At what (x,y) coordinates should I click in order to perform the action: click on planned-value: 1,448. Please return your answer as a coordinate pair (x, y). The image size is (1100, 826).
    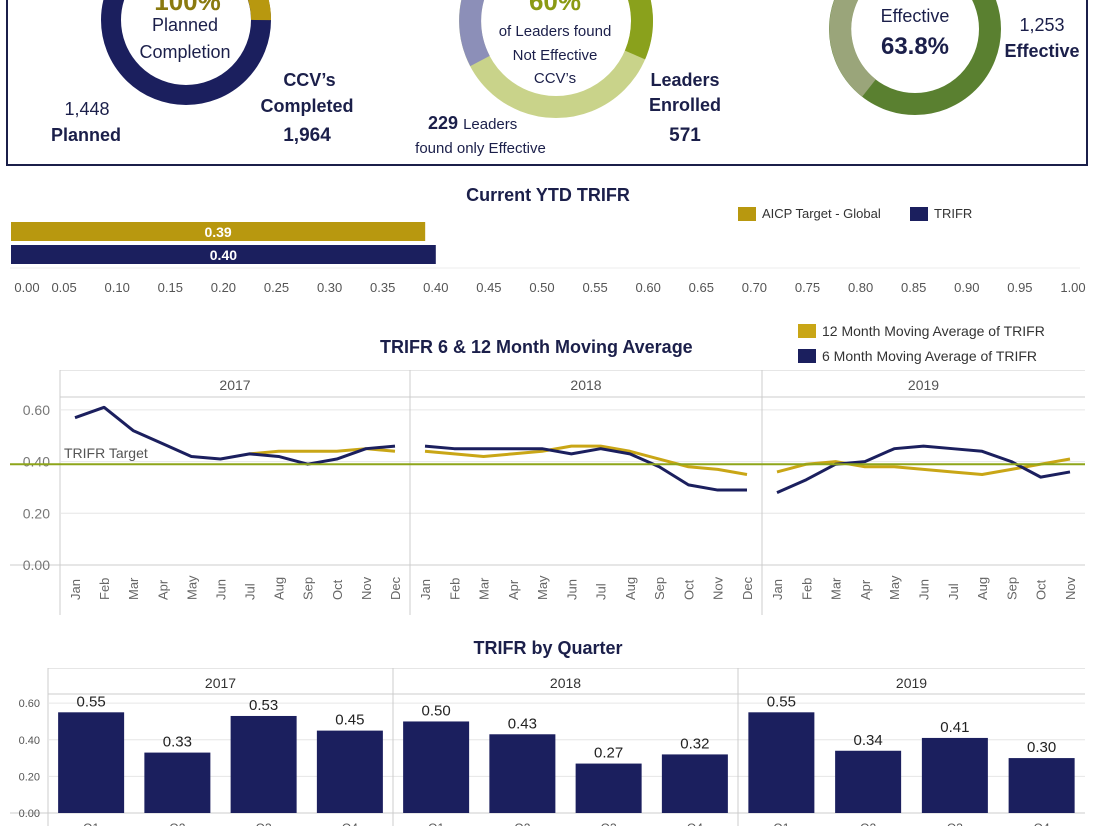
    Looking at the image, I should click on (87, 109).